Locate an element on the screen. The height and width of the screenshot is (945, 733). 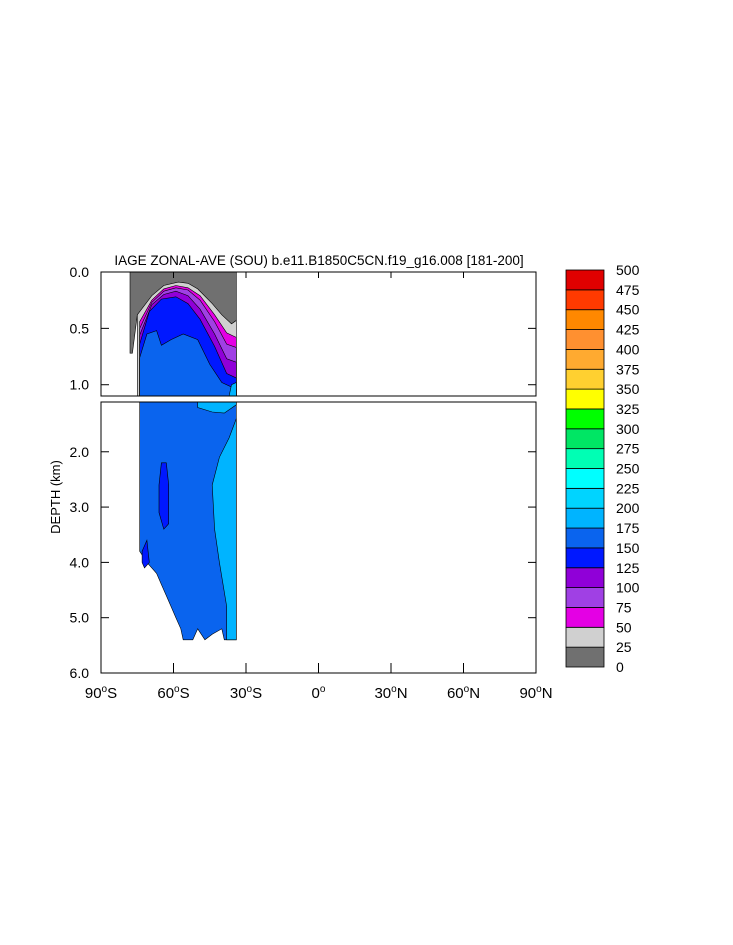
colorbar-label-16: 400 is located at coordinates (628, 349).